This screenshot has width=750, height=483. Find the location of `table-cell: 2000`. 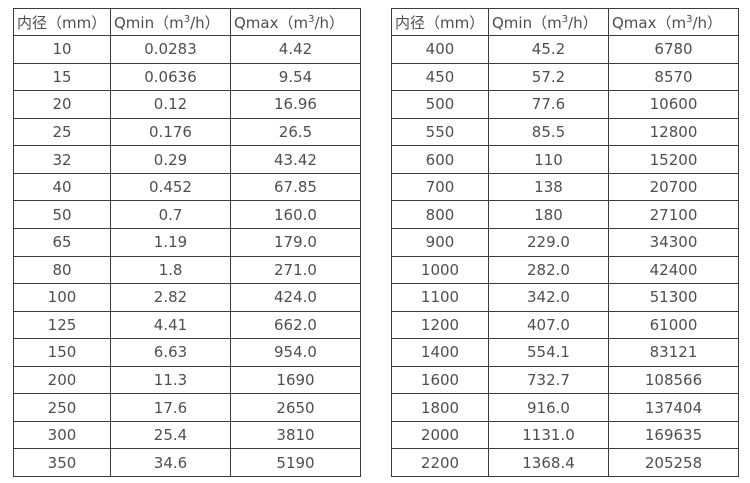

table-cell: 2000 is located at coordinates (440, 435).